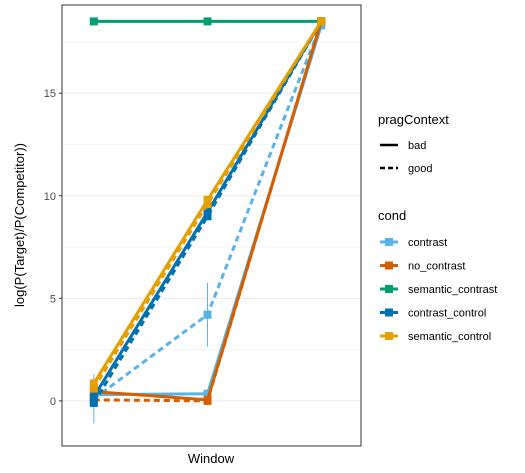  What do you see at coordinates (50, 197) in the screenshot?
I see `y-tick-label: 10` at bounding box center [50, 197].